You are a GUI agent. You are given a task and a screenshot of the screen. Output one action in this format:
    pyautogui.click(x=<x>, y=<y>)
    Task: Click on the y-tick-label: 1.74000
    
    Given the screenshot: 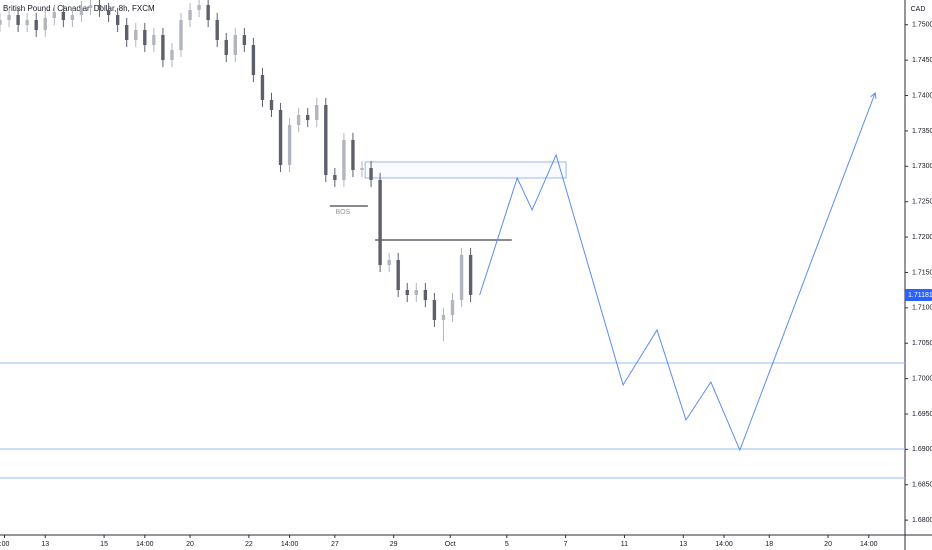 What is the action you would take?
    pyautogui.click(x=922, y=95)
    